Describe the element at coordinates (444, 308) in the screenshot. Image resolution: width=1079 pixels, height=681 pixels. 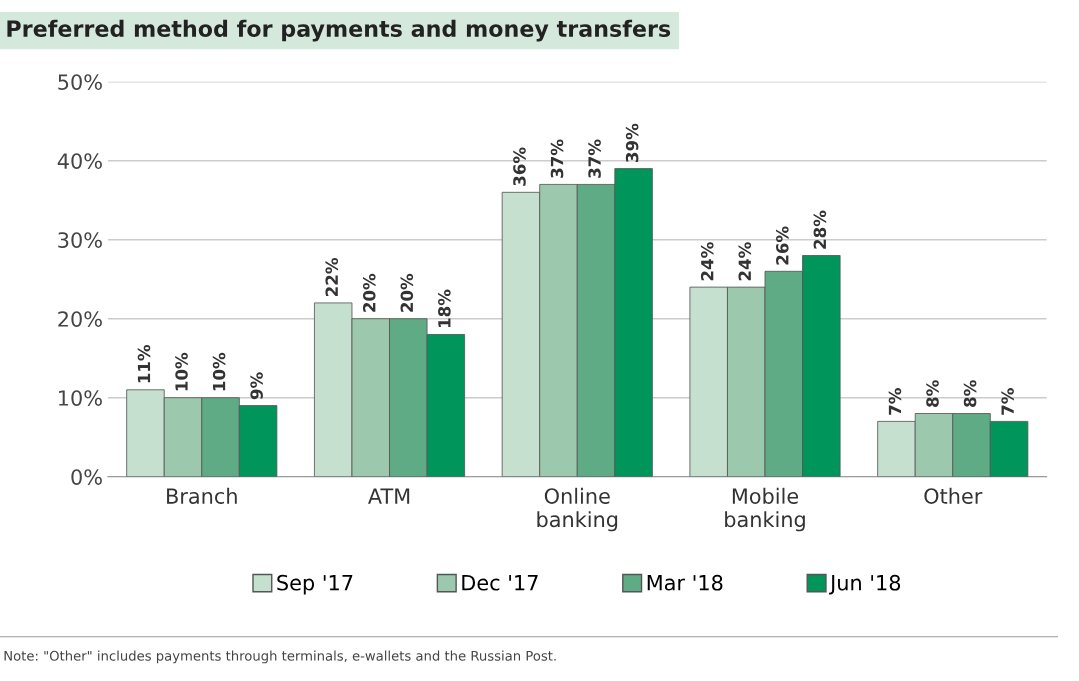
I see `data-label: 18%` at that location.